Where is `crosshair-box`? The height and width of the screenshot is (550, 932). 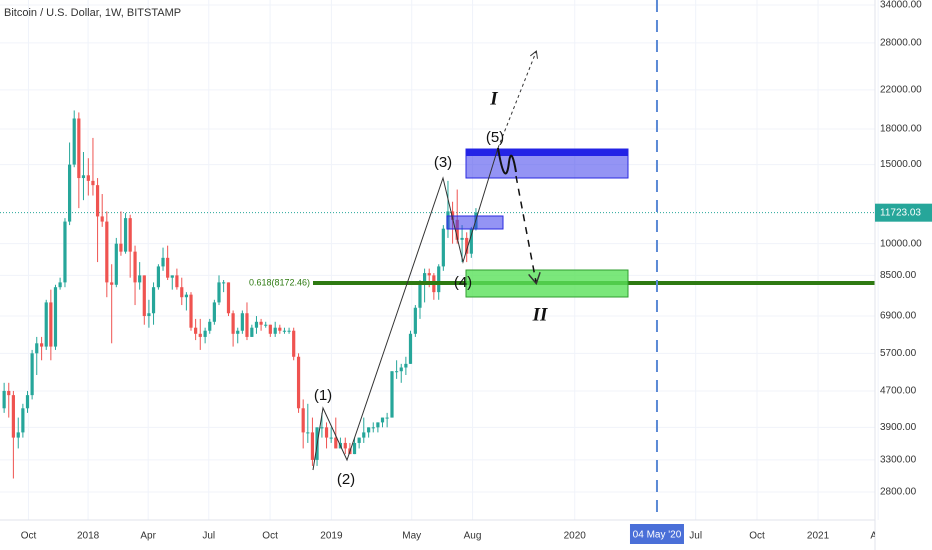 crosshair-box is located at coordinates (656, 534).